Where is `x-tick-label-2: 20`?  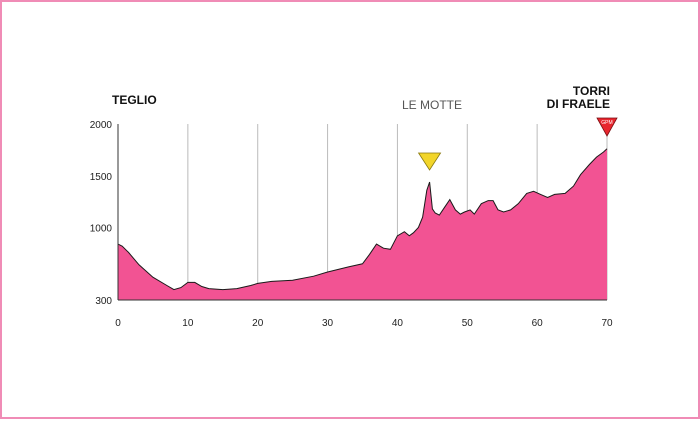 x-tick-label-2: 20 is located at coordinates (258, 323).